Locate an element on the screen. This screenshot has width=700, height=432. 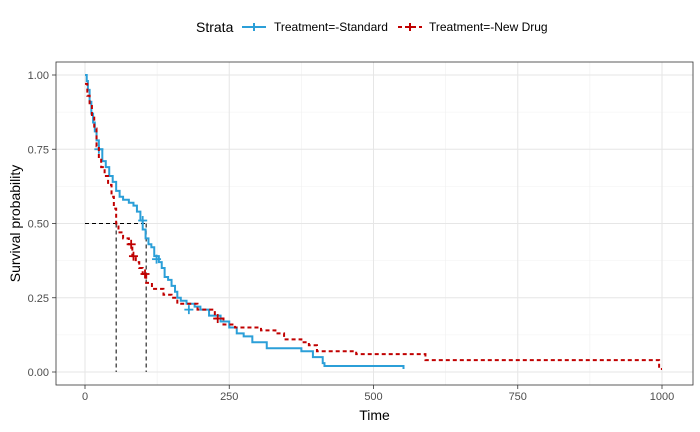
x-tick-label: 250 is located at coordinates (229, 397).